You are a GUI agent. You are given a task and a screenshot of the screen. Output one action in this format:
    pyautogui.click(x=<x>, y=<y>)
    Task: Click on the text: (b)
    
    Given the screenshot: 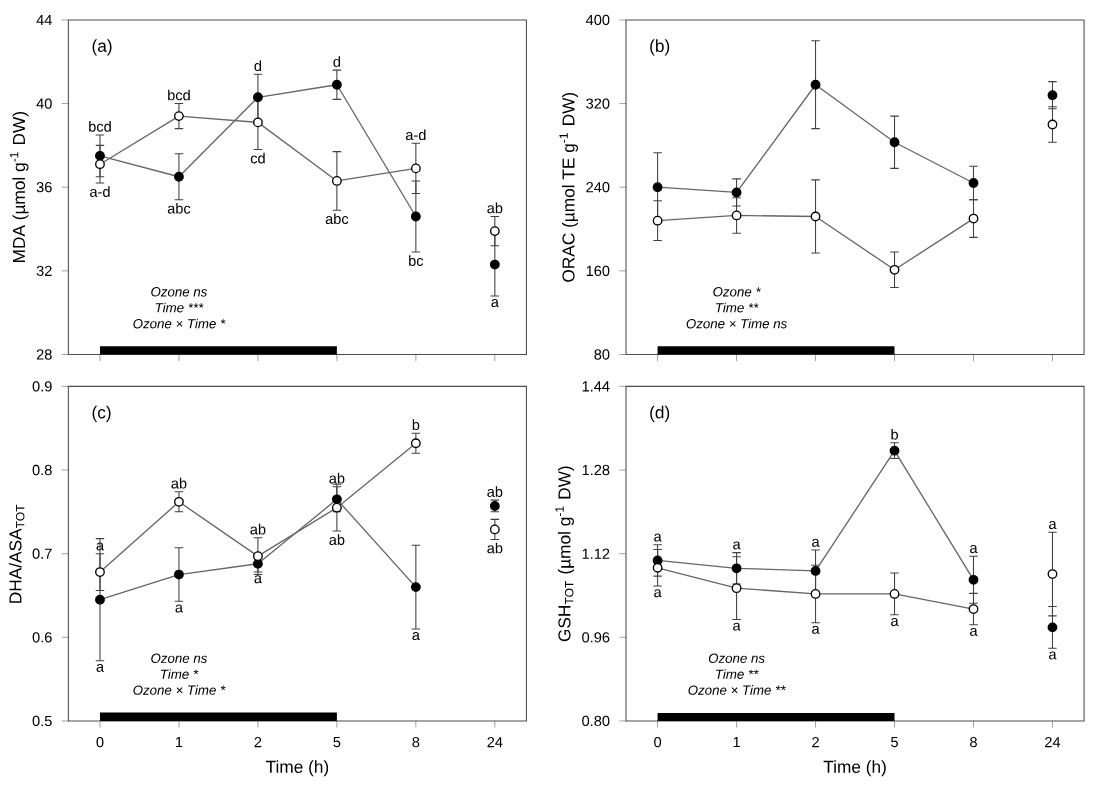 What is the action you would take?
    pyautogui.click(x=660, y=47)
    